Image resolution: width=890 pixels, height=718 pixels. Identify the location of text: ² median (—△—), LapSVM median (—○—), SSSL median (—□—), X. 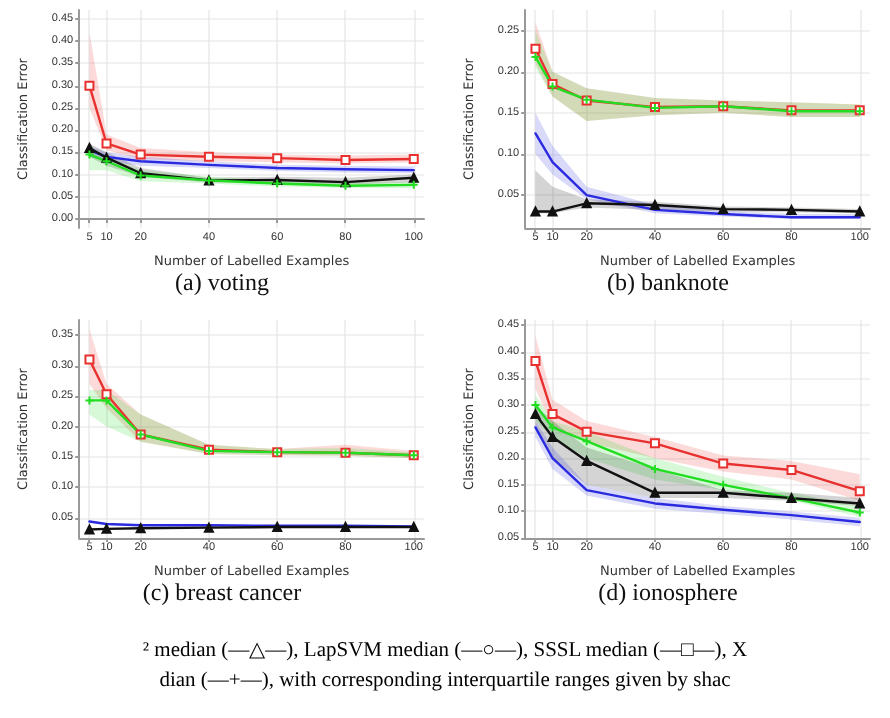
(445, 652).